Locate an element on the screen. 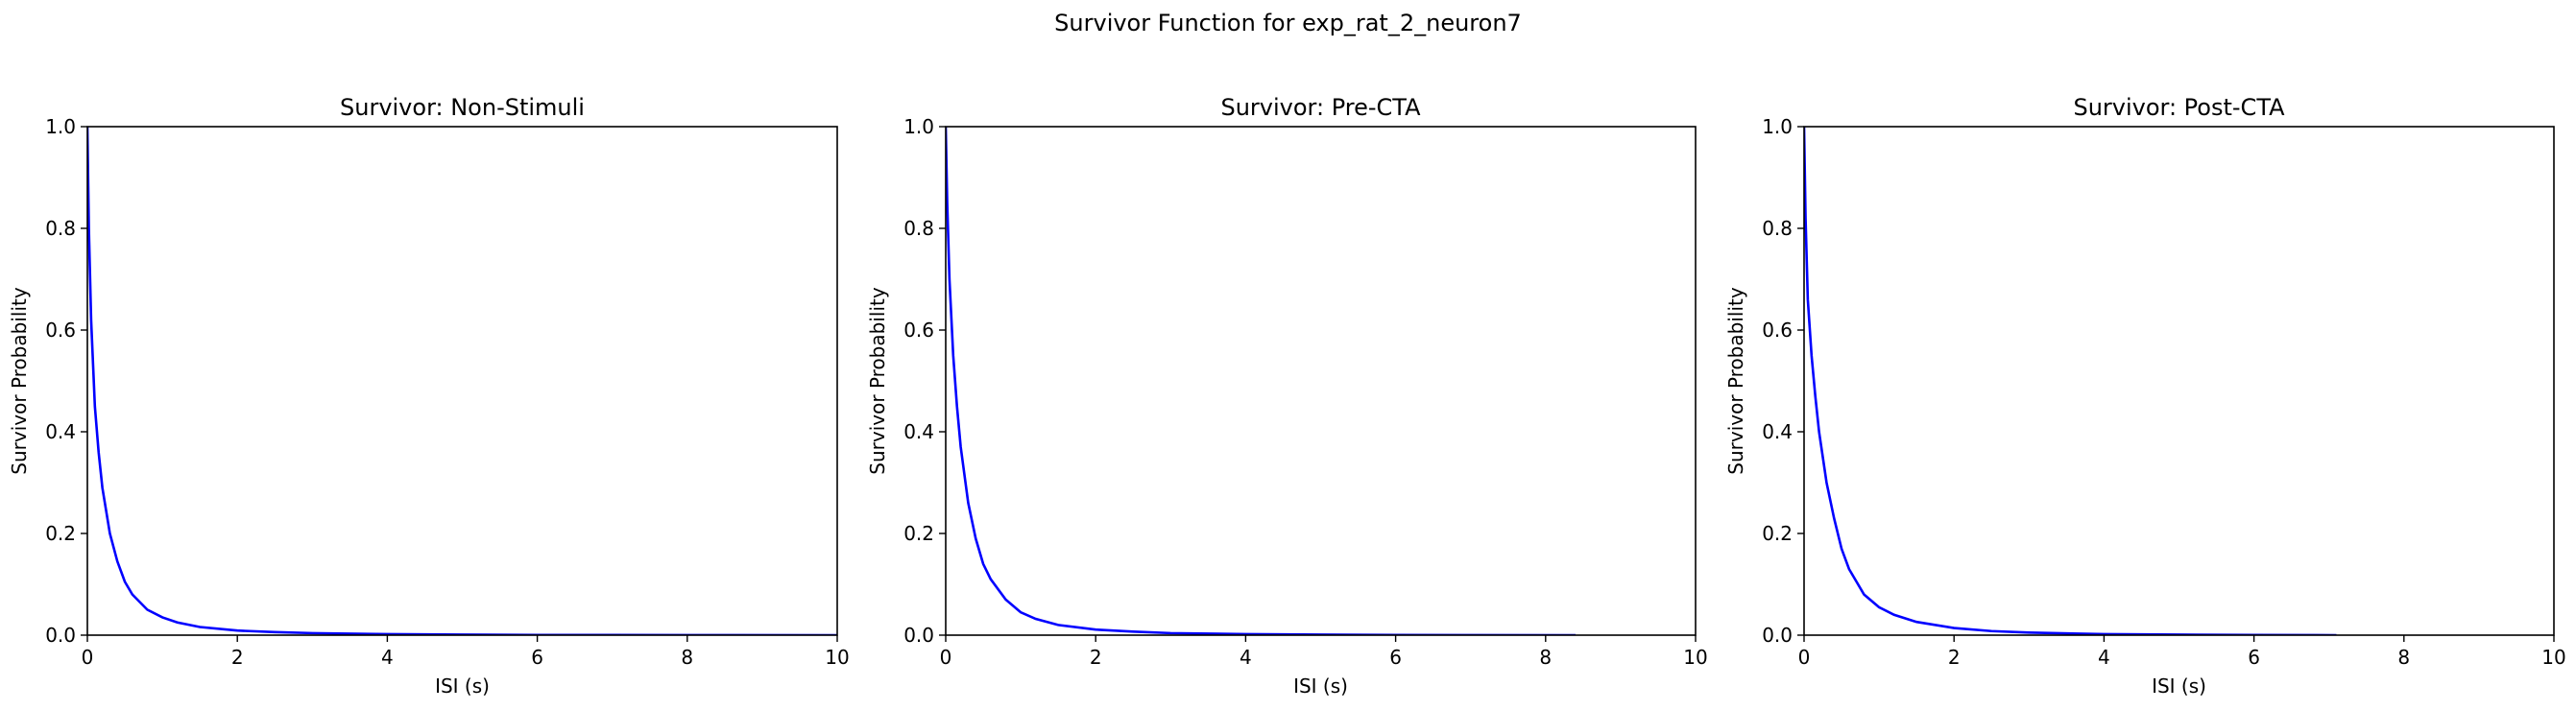  survivor-curve is located at coordinates (2070, 381).